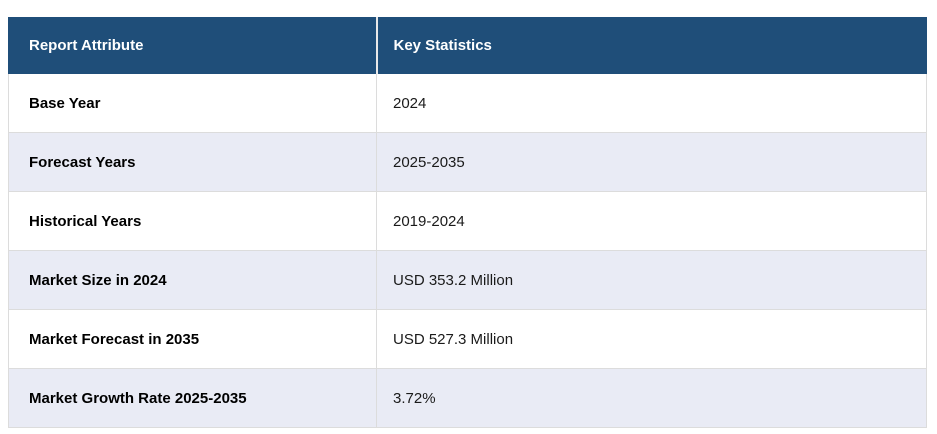  I want to click on value-cell: USD 353.2 Million, so click(651, 280).